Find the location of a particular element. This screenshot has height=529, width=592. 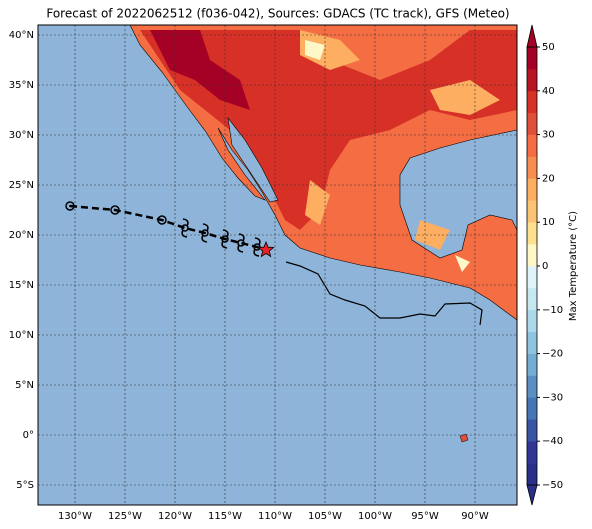

colorbar-tick-label: 10 is located at coordinates (548, 222).